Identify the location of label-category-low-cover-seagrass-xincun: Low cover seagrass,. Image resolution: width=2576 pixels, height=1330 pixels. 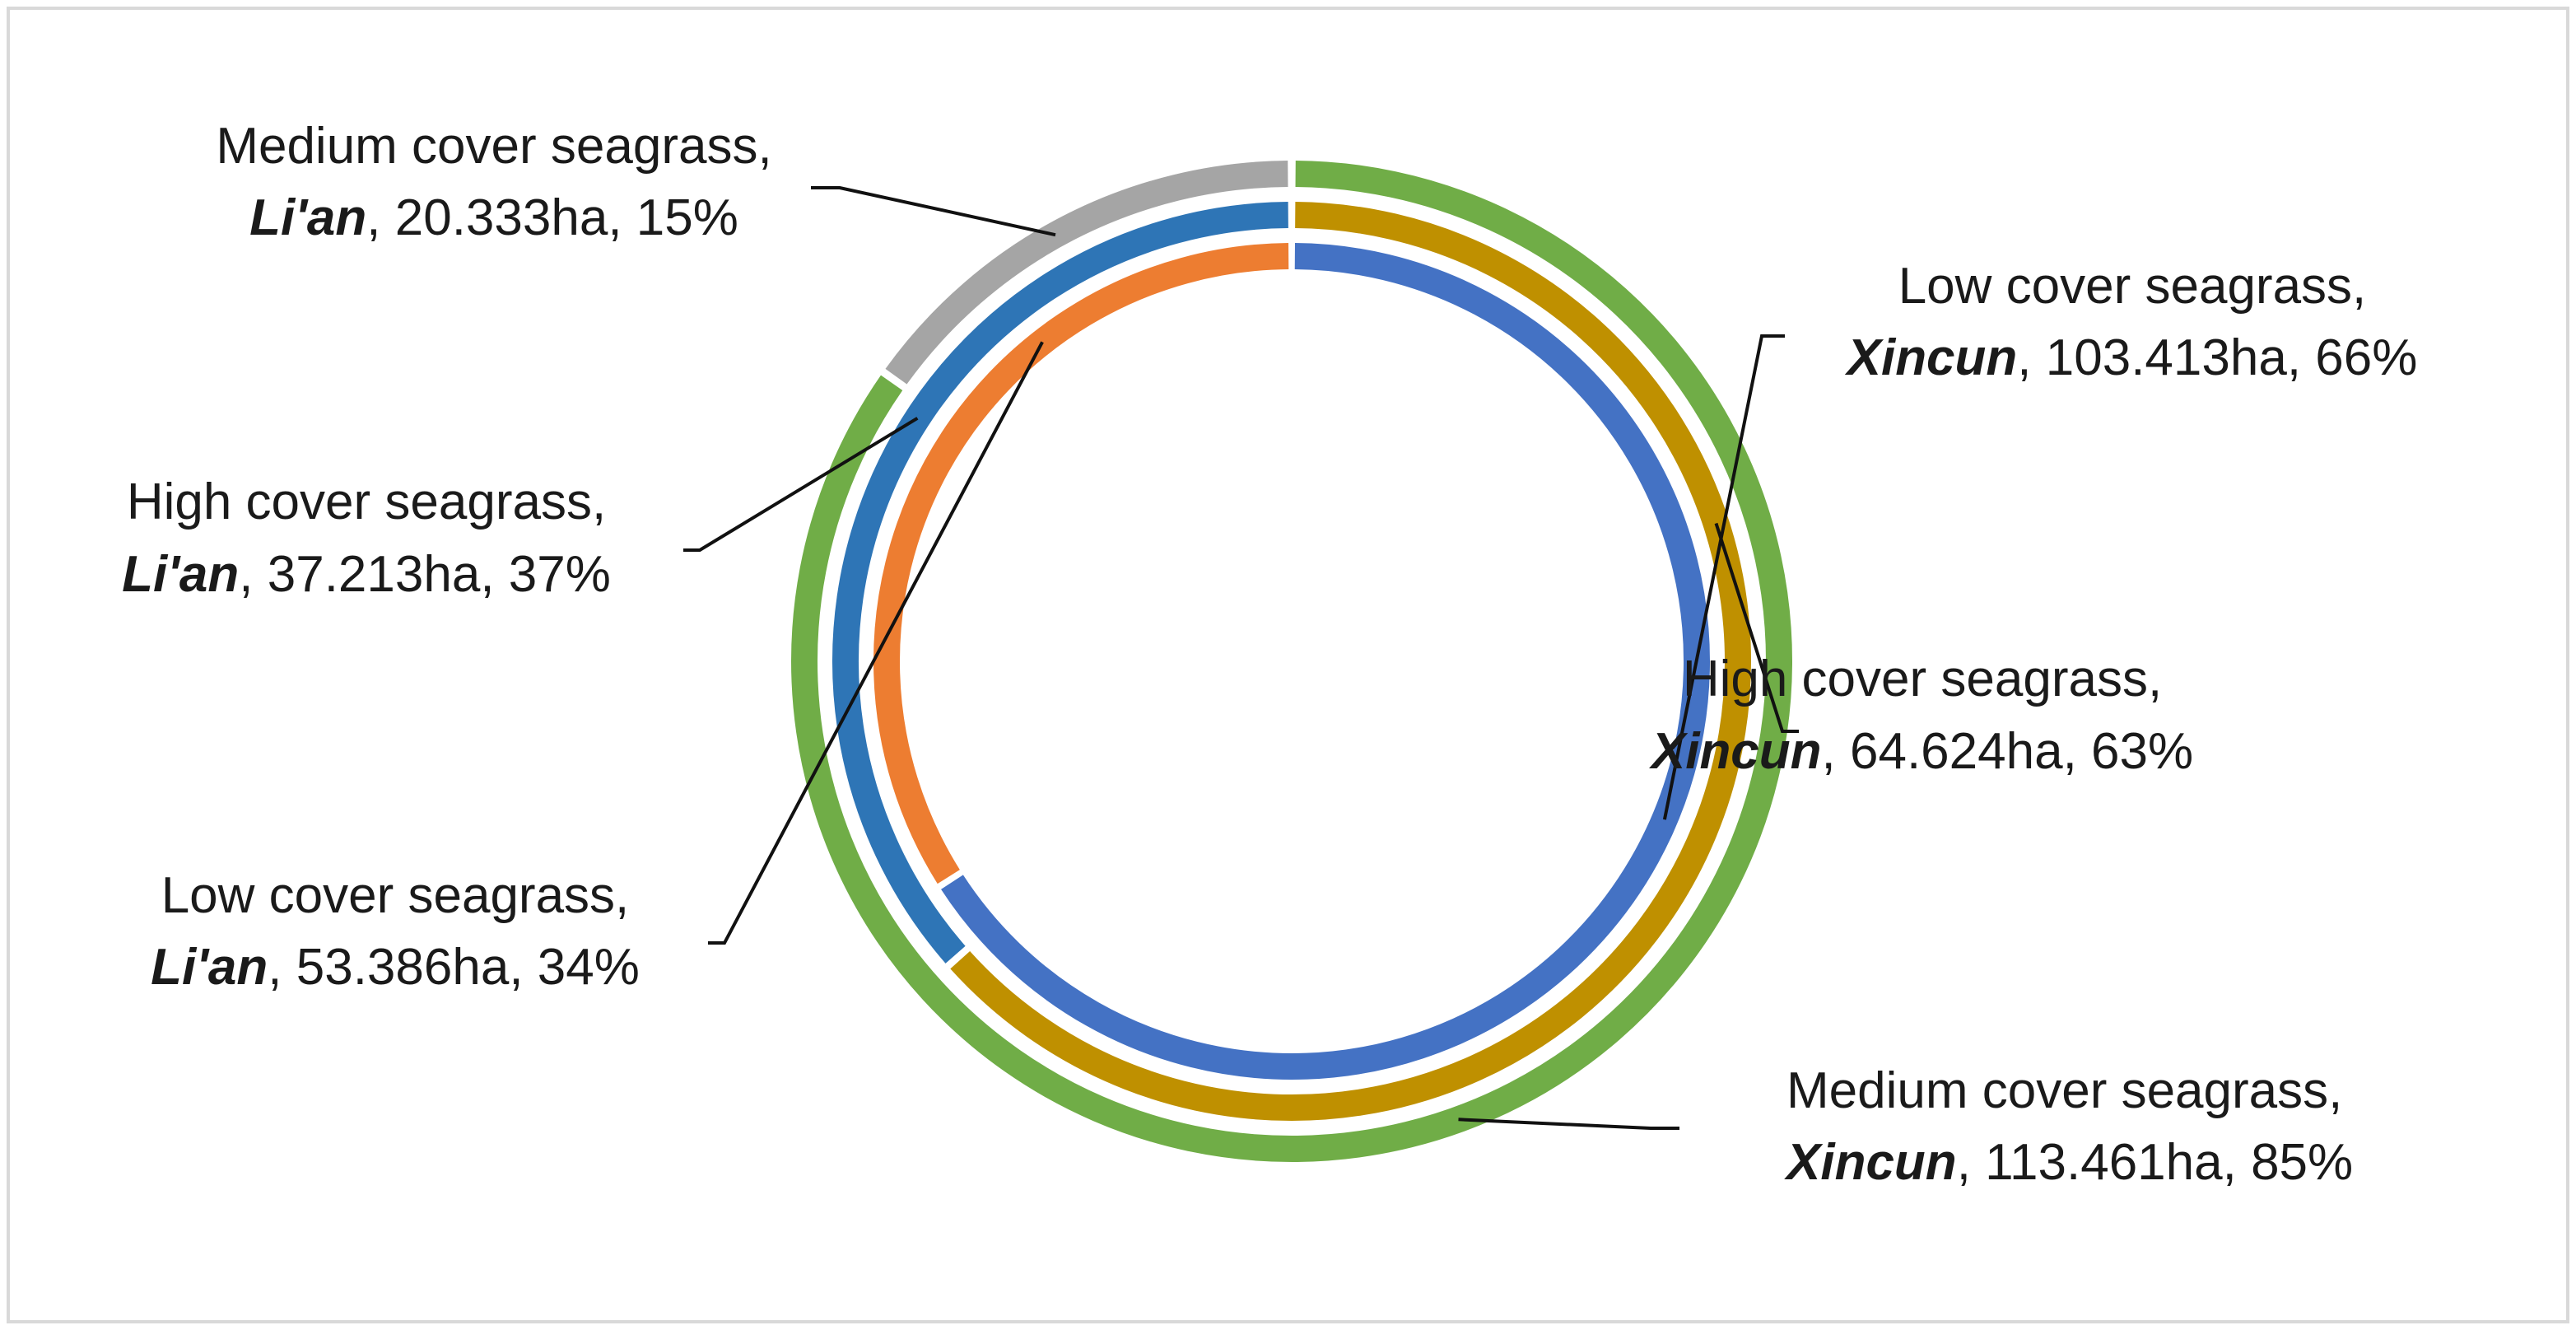
(2132, 286).